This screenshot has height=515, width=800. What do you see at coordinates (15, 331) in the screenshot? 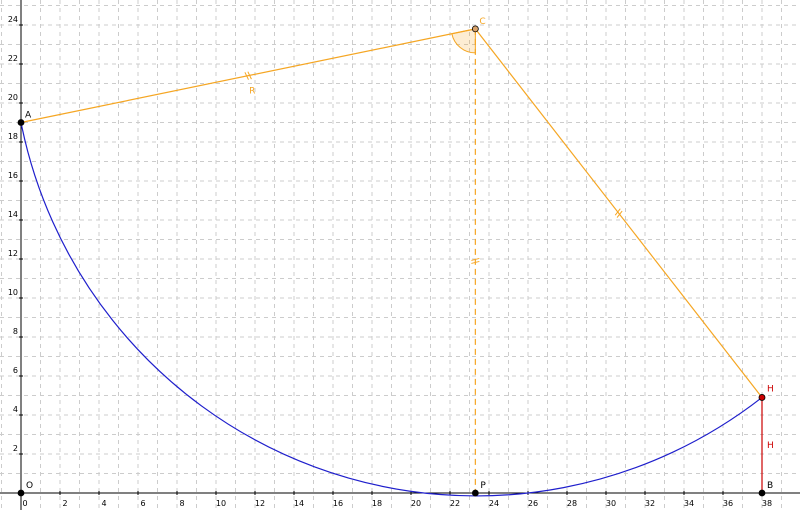
I see `y-tick-label: 8` at bounding box center [15, 331].